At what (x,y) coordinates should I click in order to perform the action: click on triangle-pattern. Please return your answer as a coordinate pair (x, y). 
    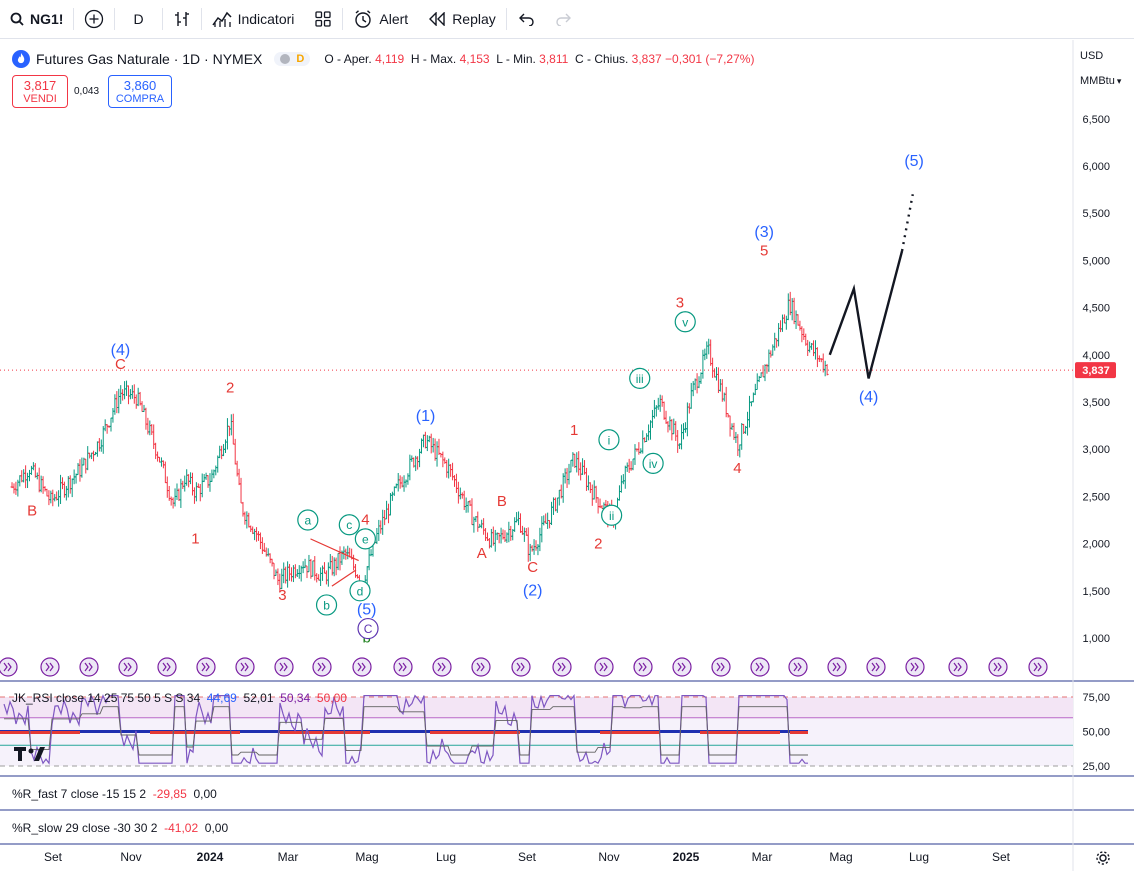
    Looking at the image, I should click on (334, 562).